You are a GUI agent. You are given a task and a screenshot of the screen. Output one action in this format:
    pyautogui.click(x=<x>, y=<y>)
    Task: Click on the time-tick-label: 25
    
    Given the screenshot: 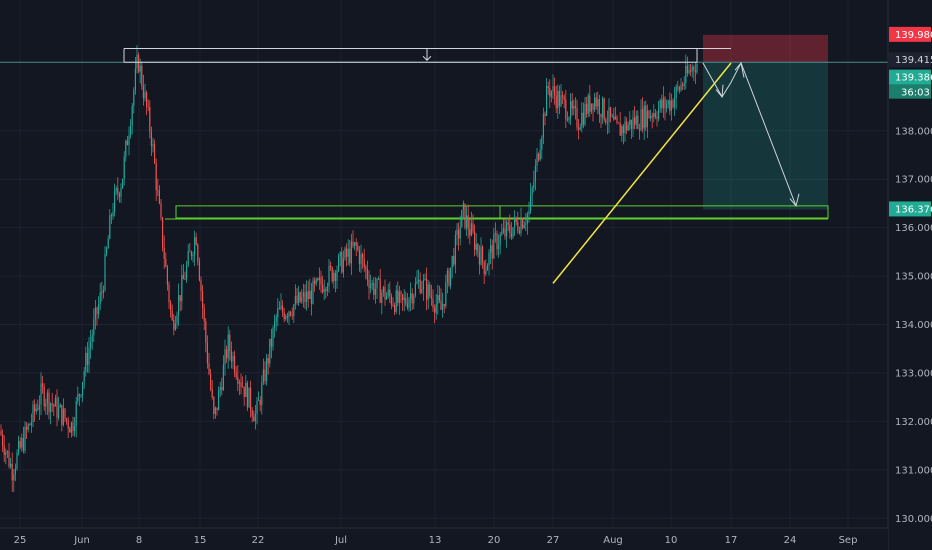 What is the action you would take?
    pyautogui.click(x=20, y=540)
    